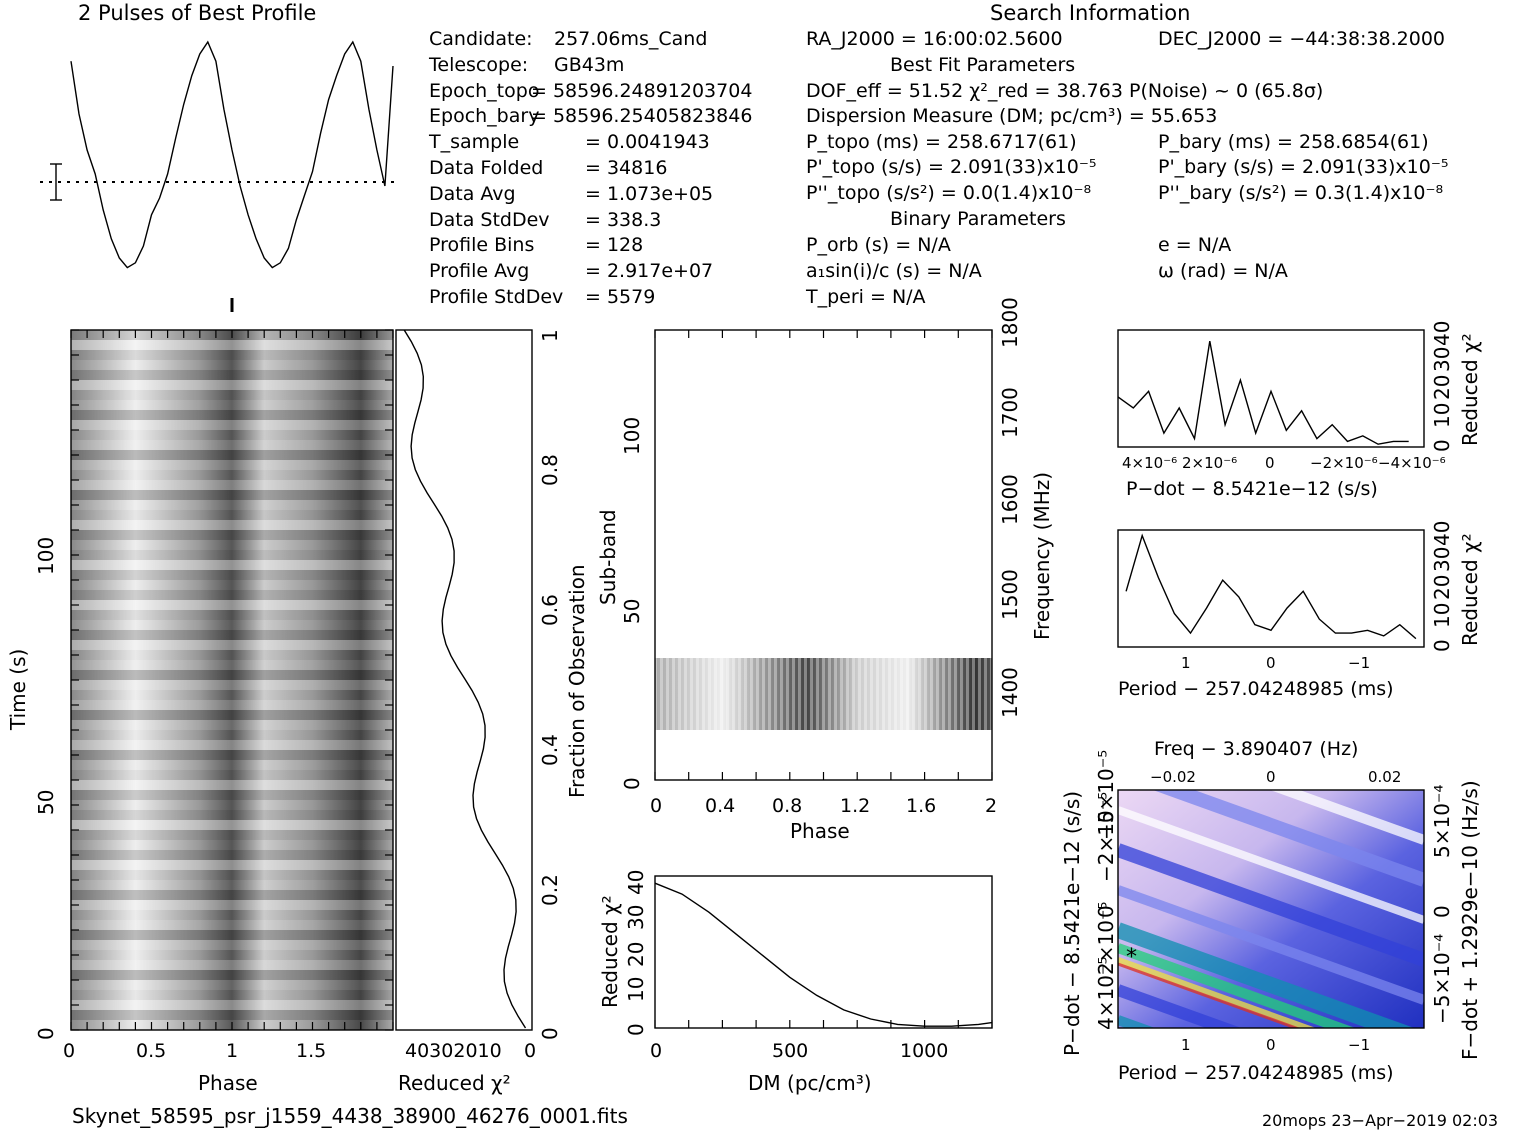 The height and width of the screenshot is (1133, 1517). Describe the element at coordinates (1380, 1120) in the screenshot. I see `footer-stamp: 20mops 23−Apr−2019 02:03` at that location.